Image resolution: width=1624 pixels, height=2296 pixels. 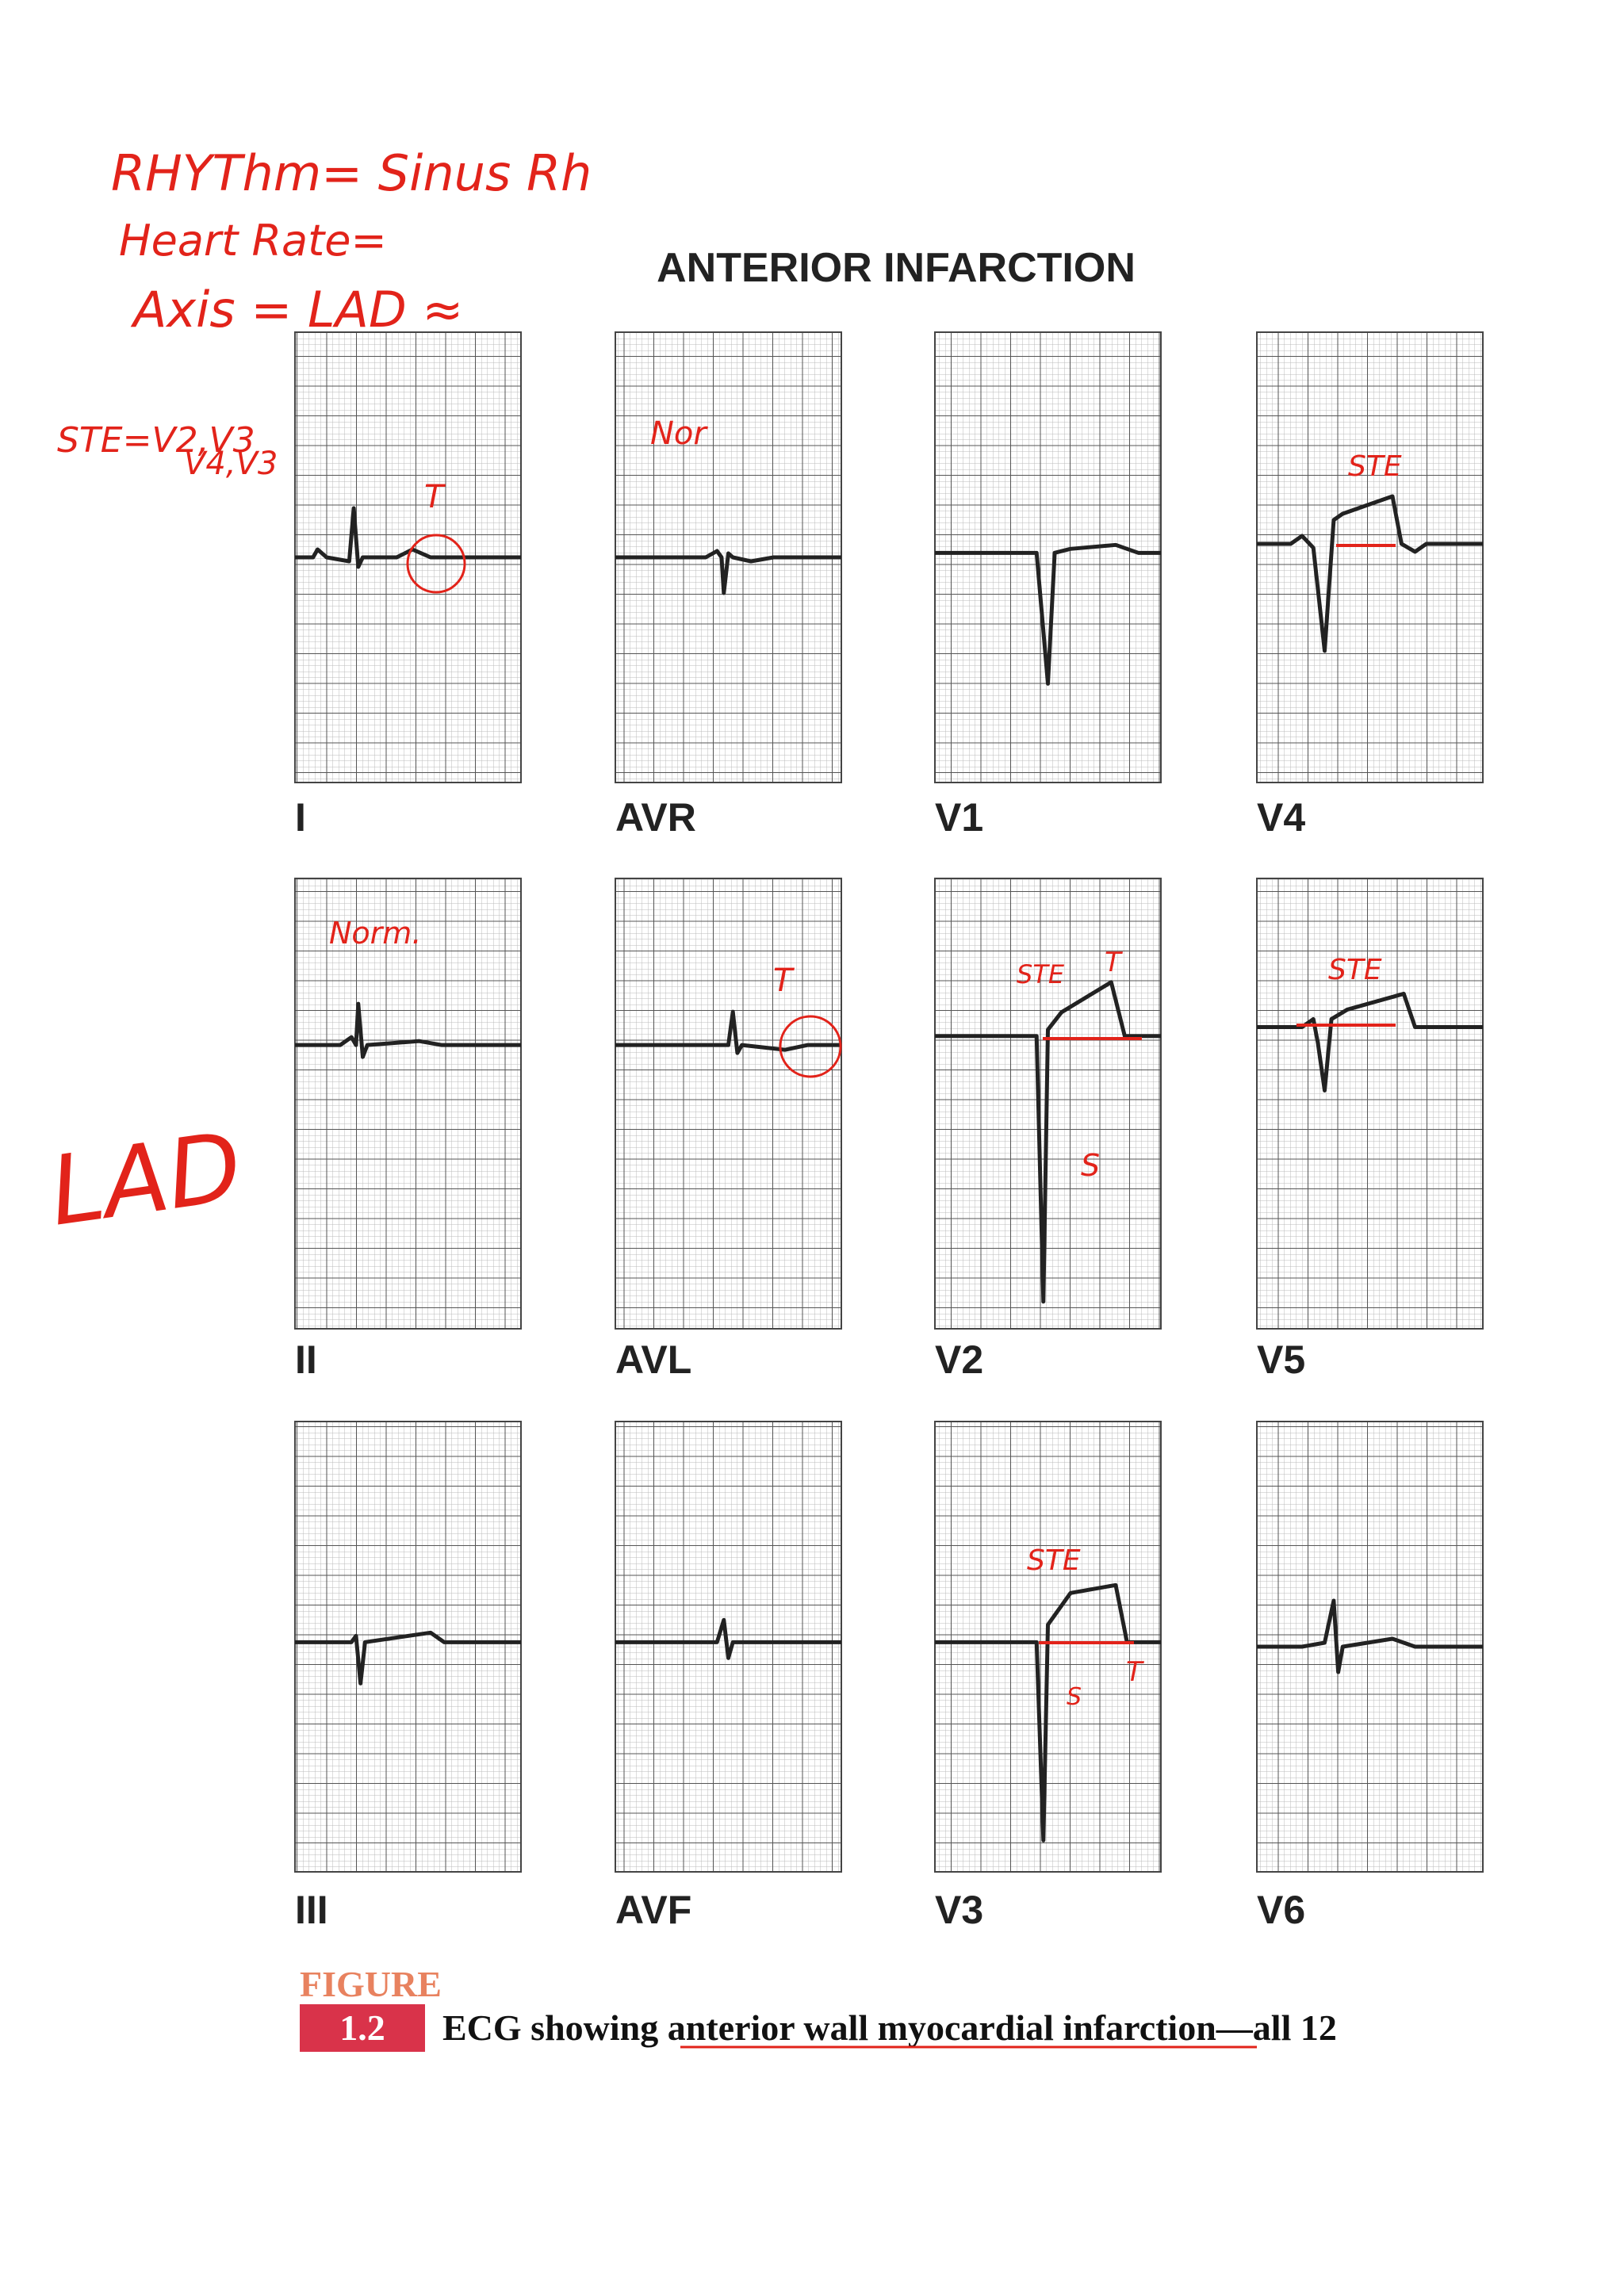 What do you see at coordinates (959, 1910) in the screenshot?
I see `lead-label: V3` at bounding box center [959, 1910].